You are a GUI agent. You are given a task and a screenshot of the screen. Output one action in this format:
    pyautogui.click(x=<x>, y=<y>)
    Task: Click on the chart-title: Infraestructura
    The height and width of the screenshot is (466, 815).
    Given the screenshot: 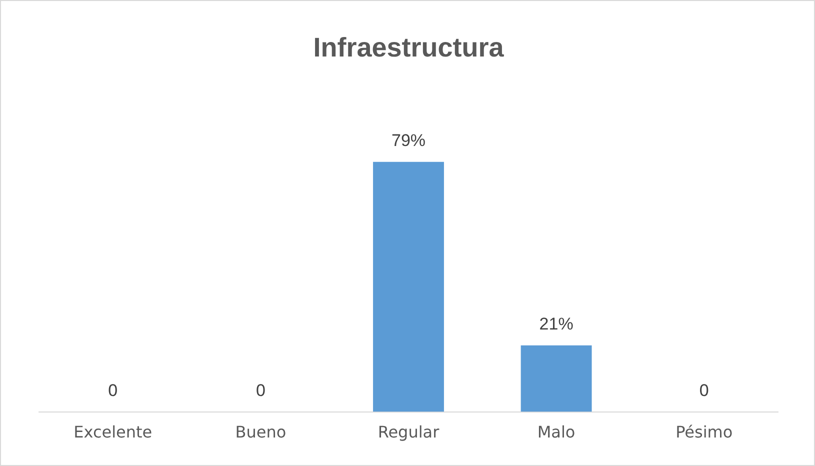 What is the action you would take?
    pyautogui.click(x=409, y=47)
    